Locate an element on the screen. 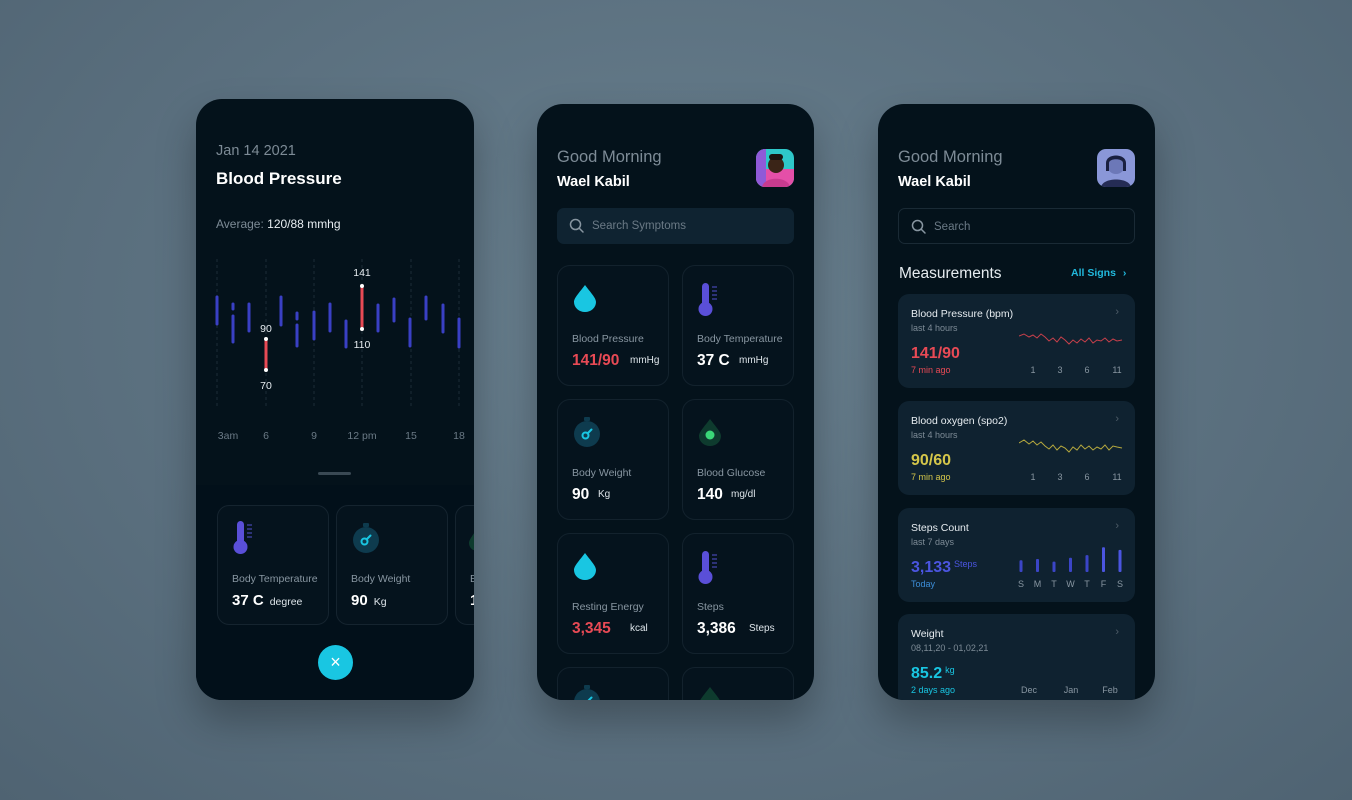  close-button: × is located at coordinates (335, 662).